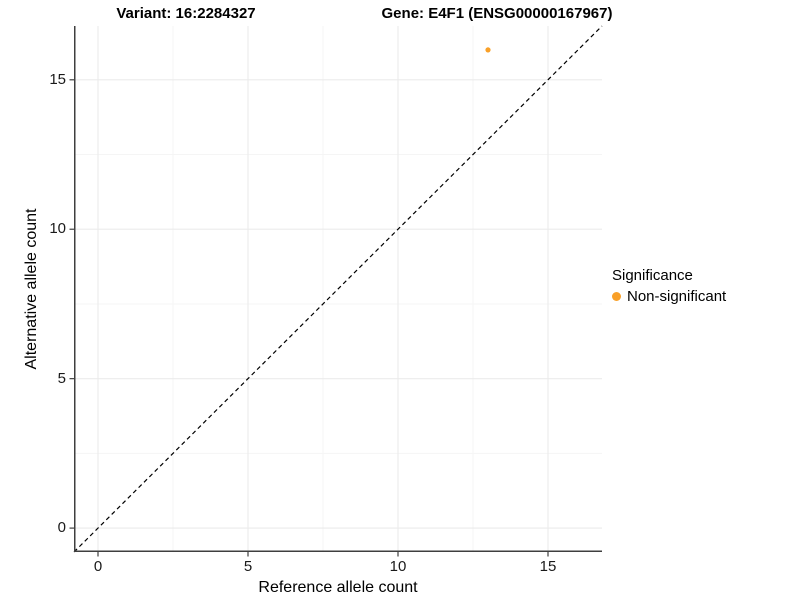  Describe the element at coordinates (98, 566) in the screenshot. I see `x-tick-label: 0` at that location.